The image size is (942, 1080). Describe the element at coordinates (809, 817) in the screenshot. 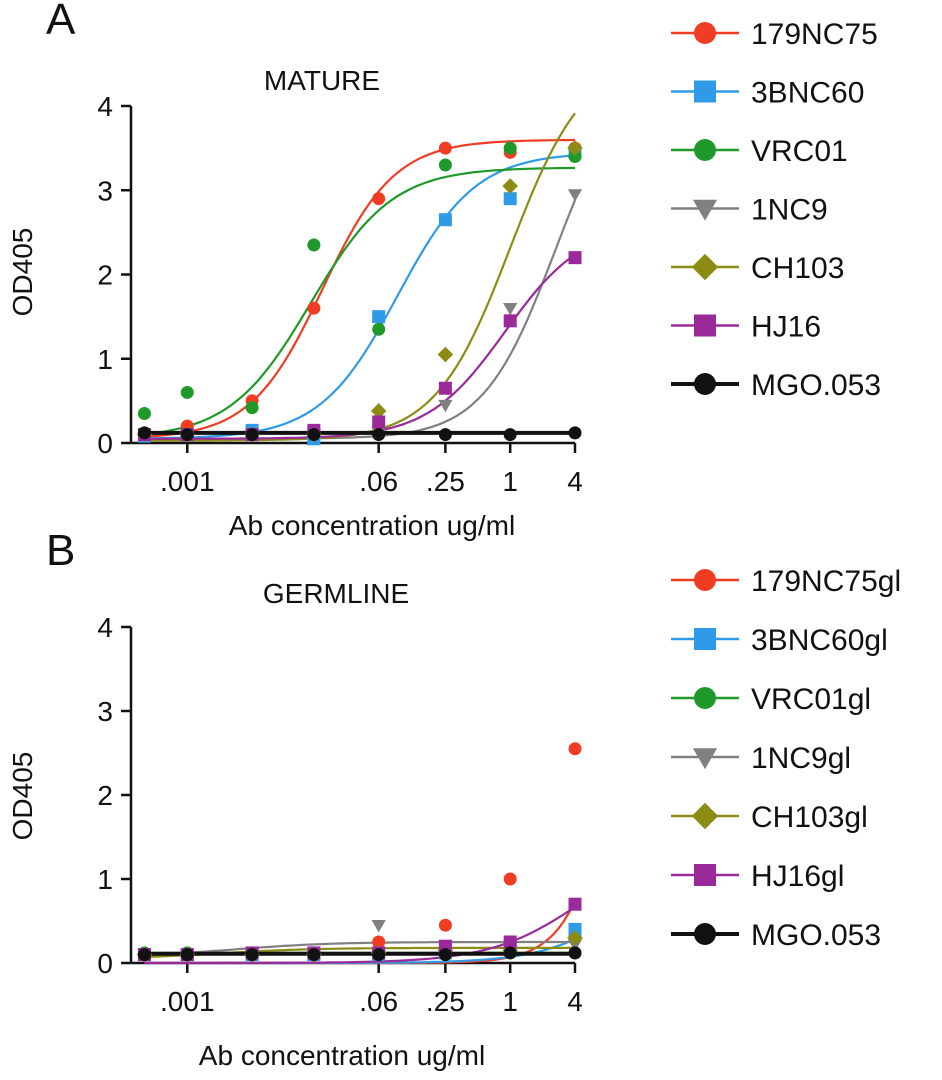

I see `legend-label: CH103gl` at that location.